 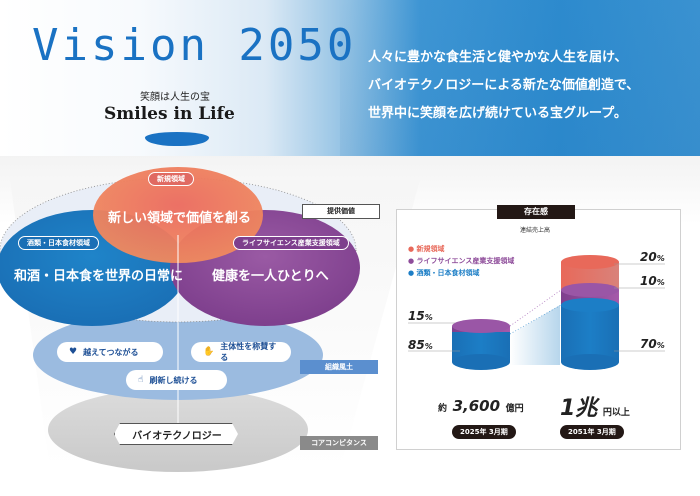 I want to click on label-value: 提供価値, so click(x=341, y=211).